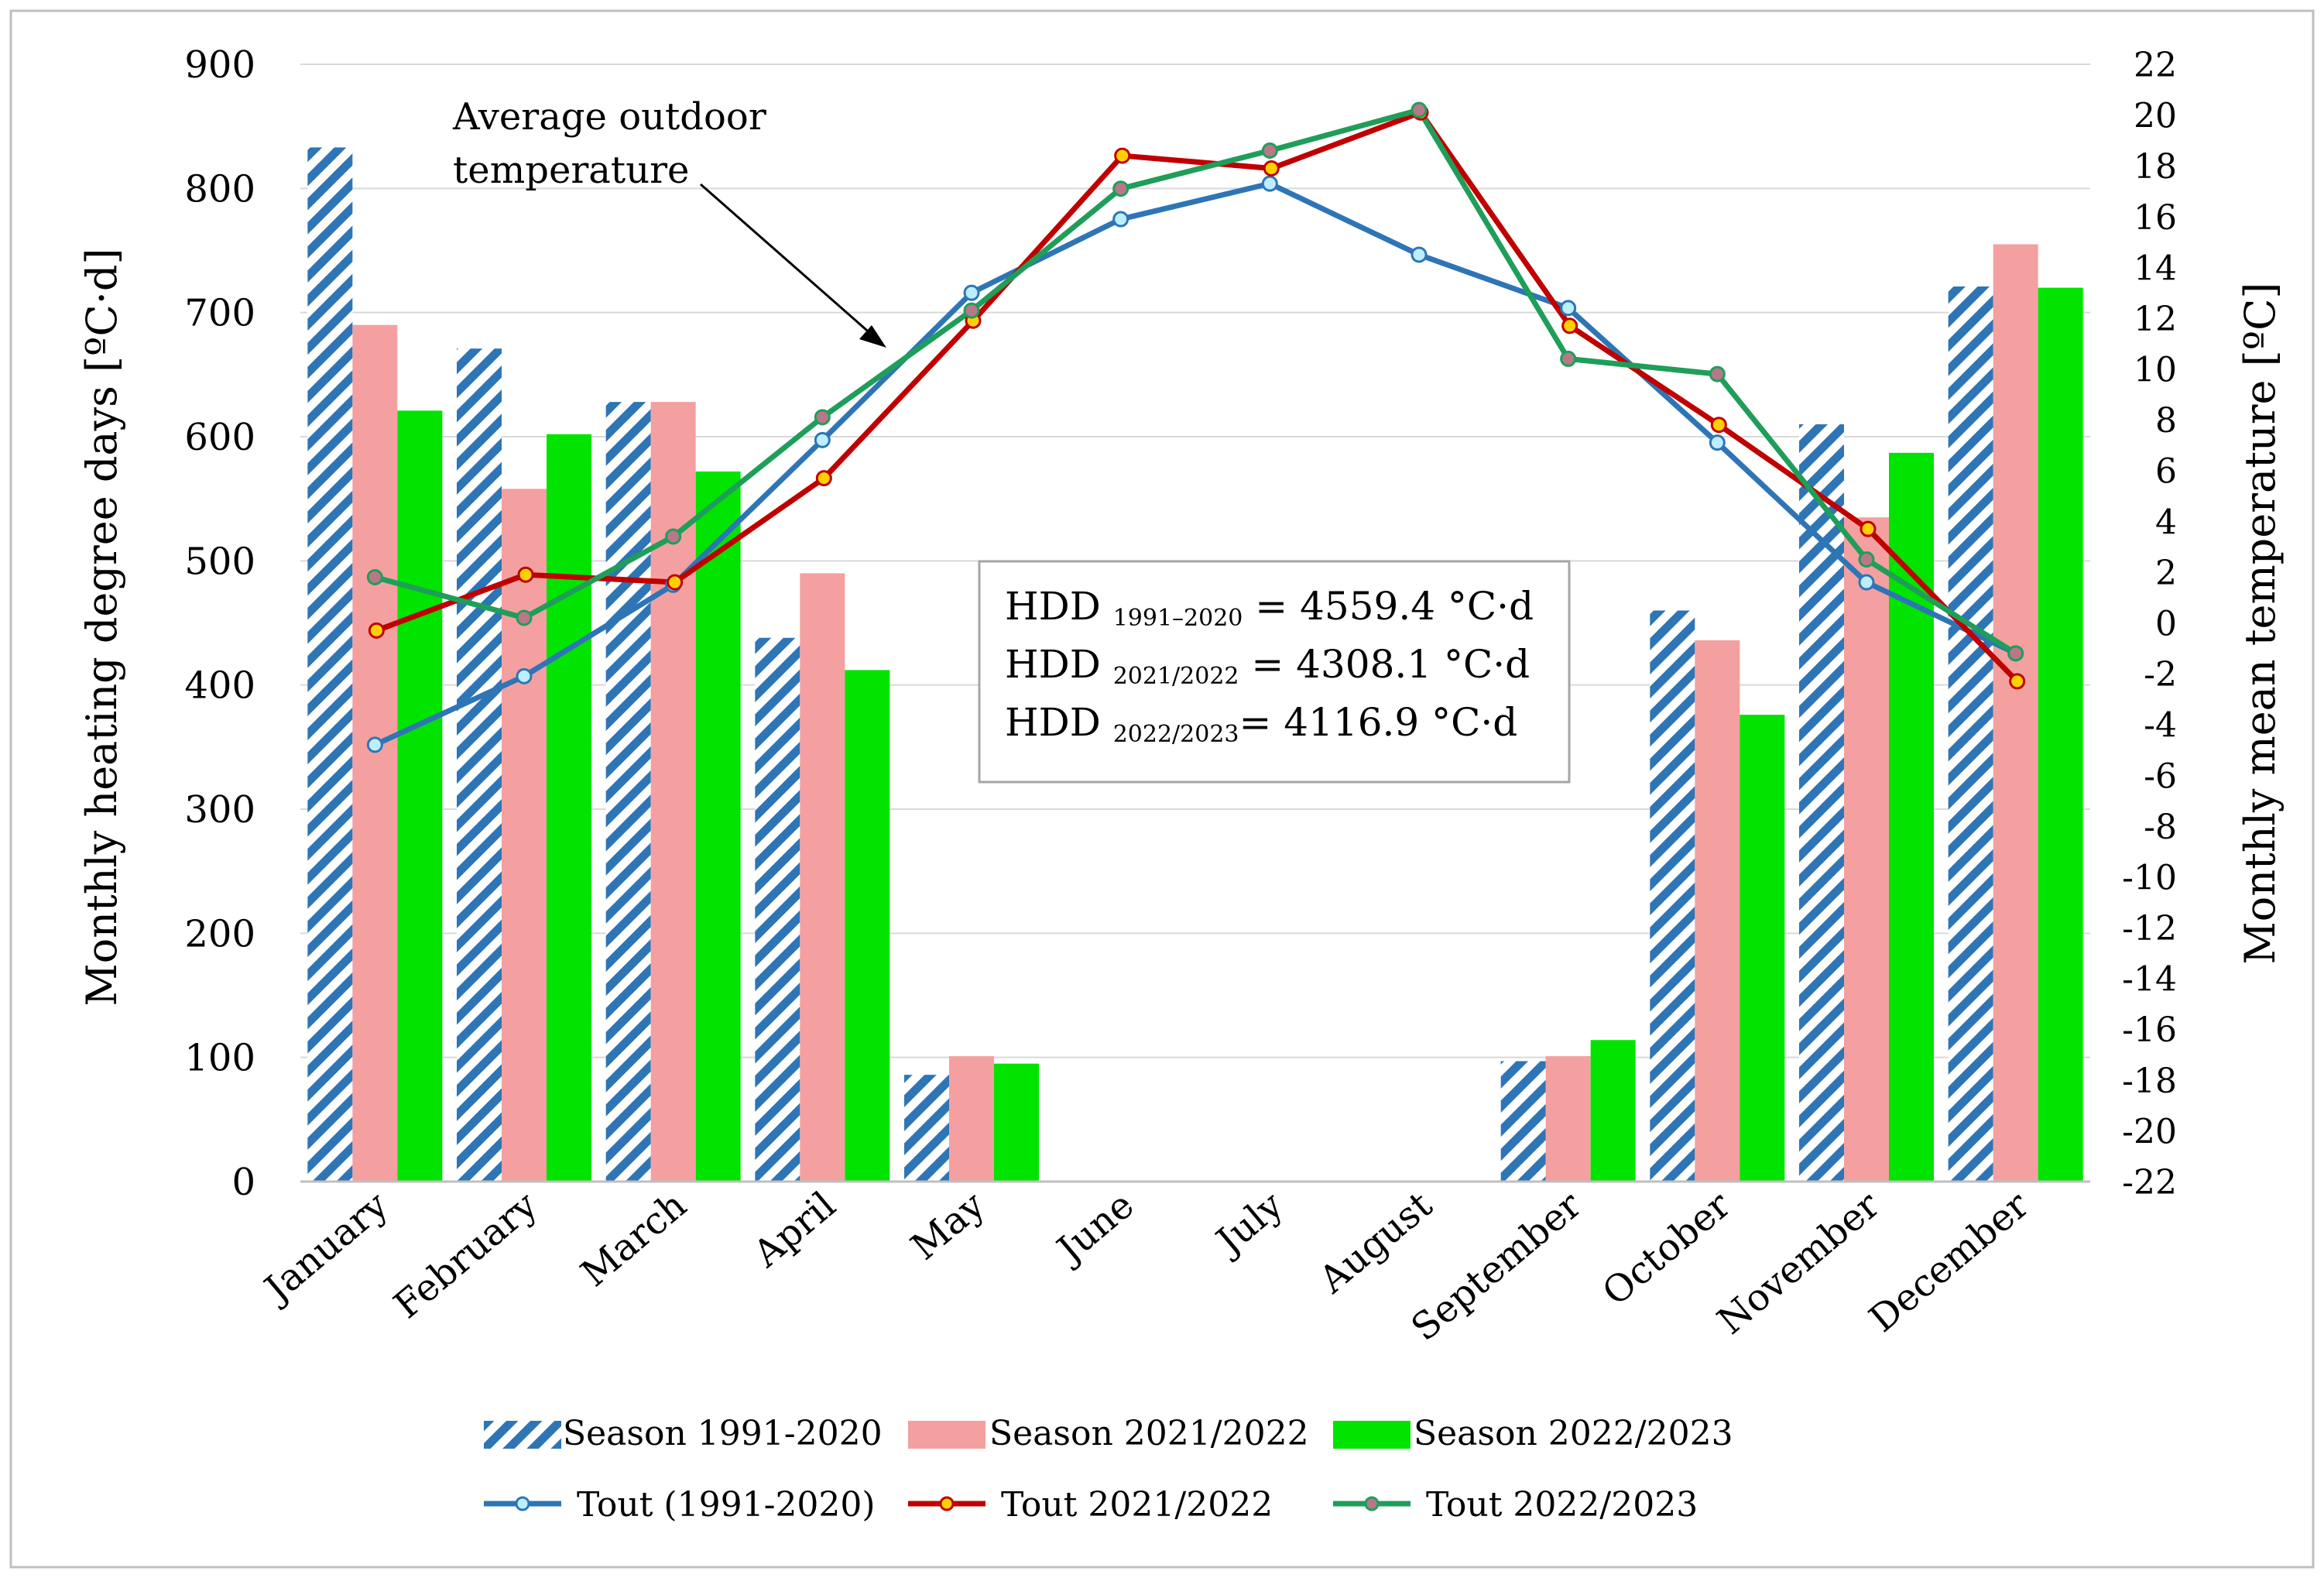  I want to click on point-tout-1991-2020-january, so click(374, 744).